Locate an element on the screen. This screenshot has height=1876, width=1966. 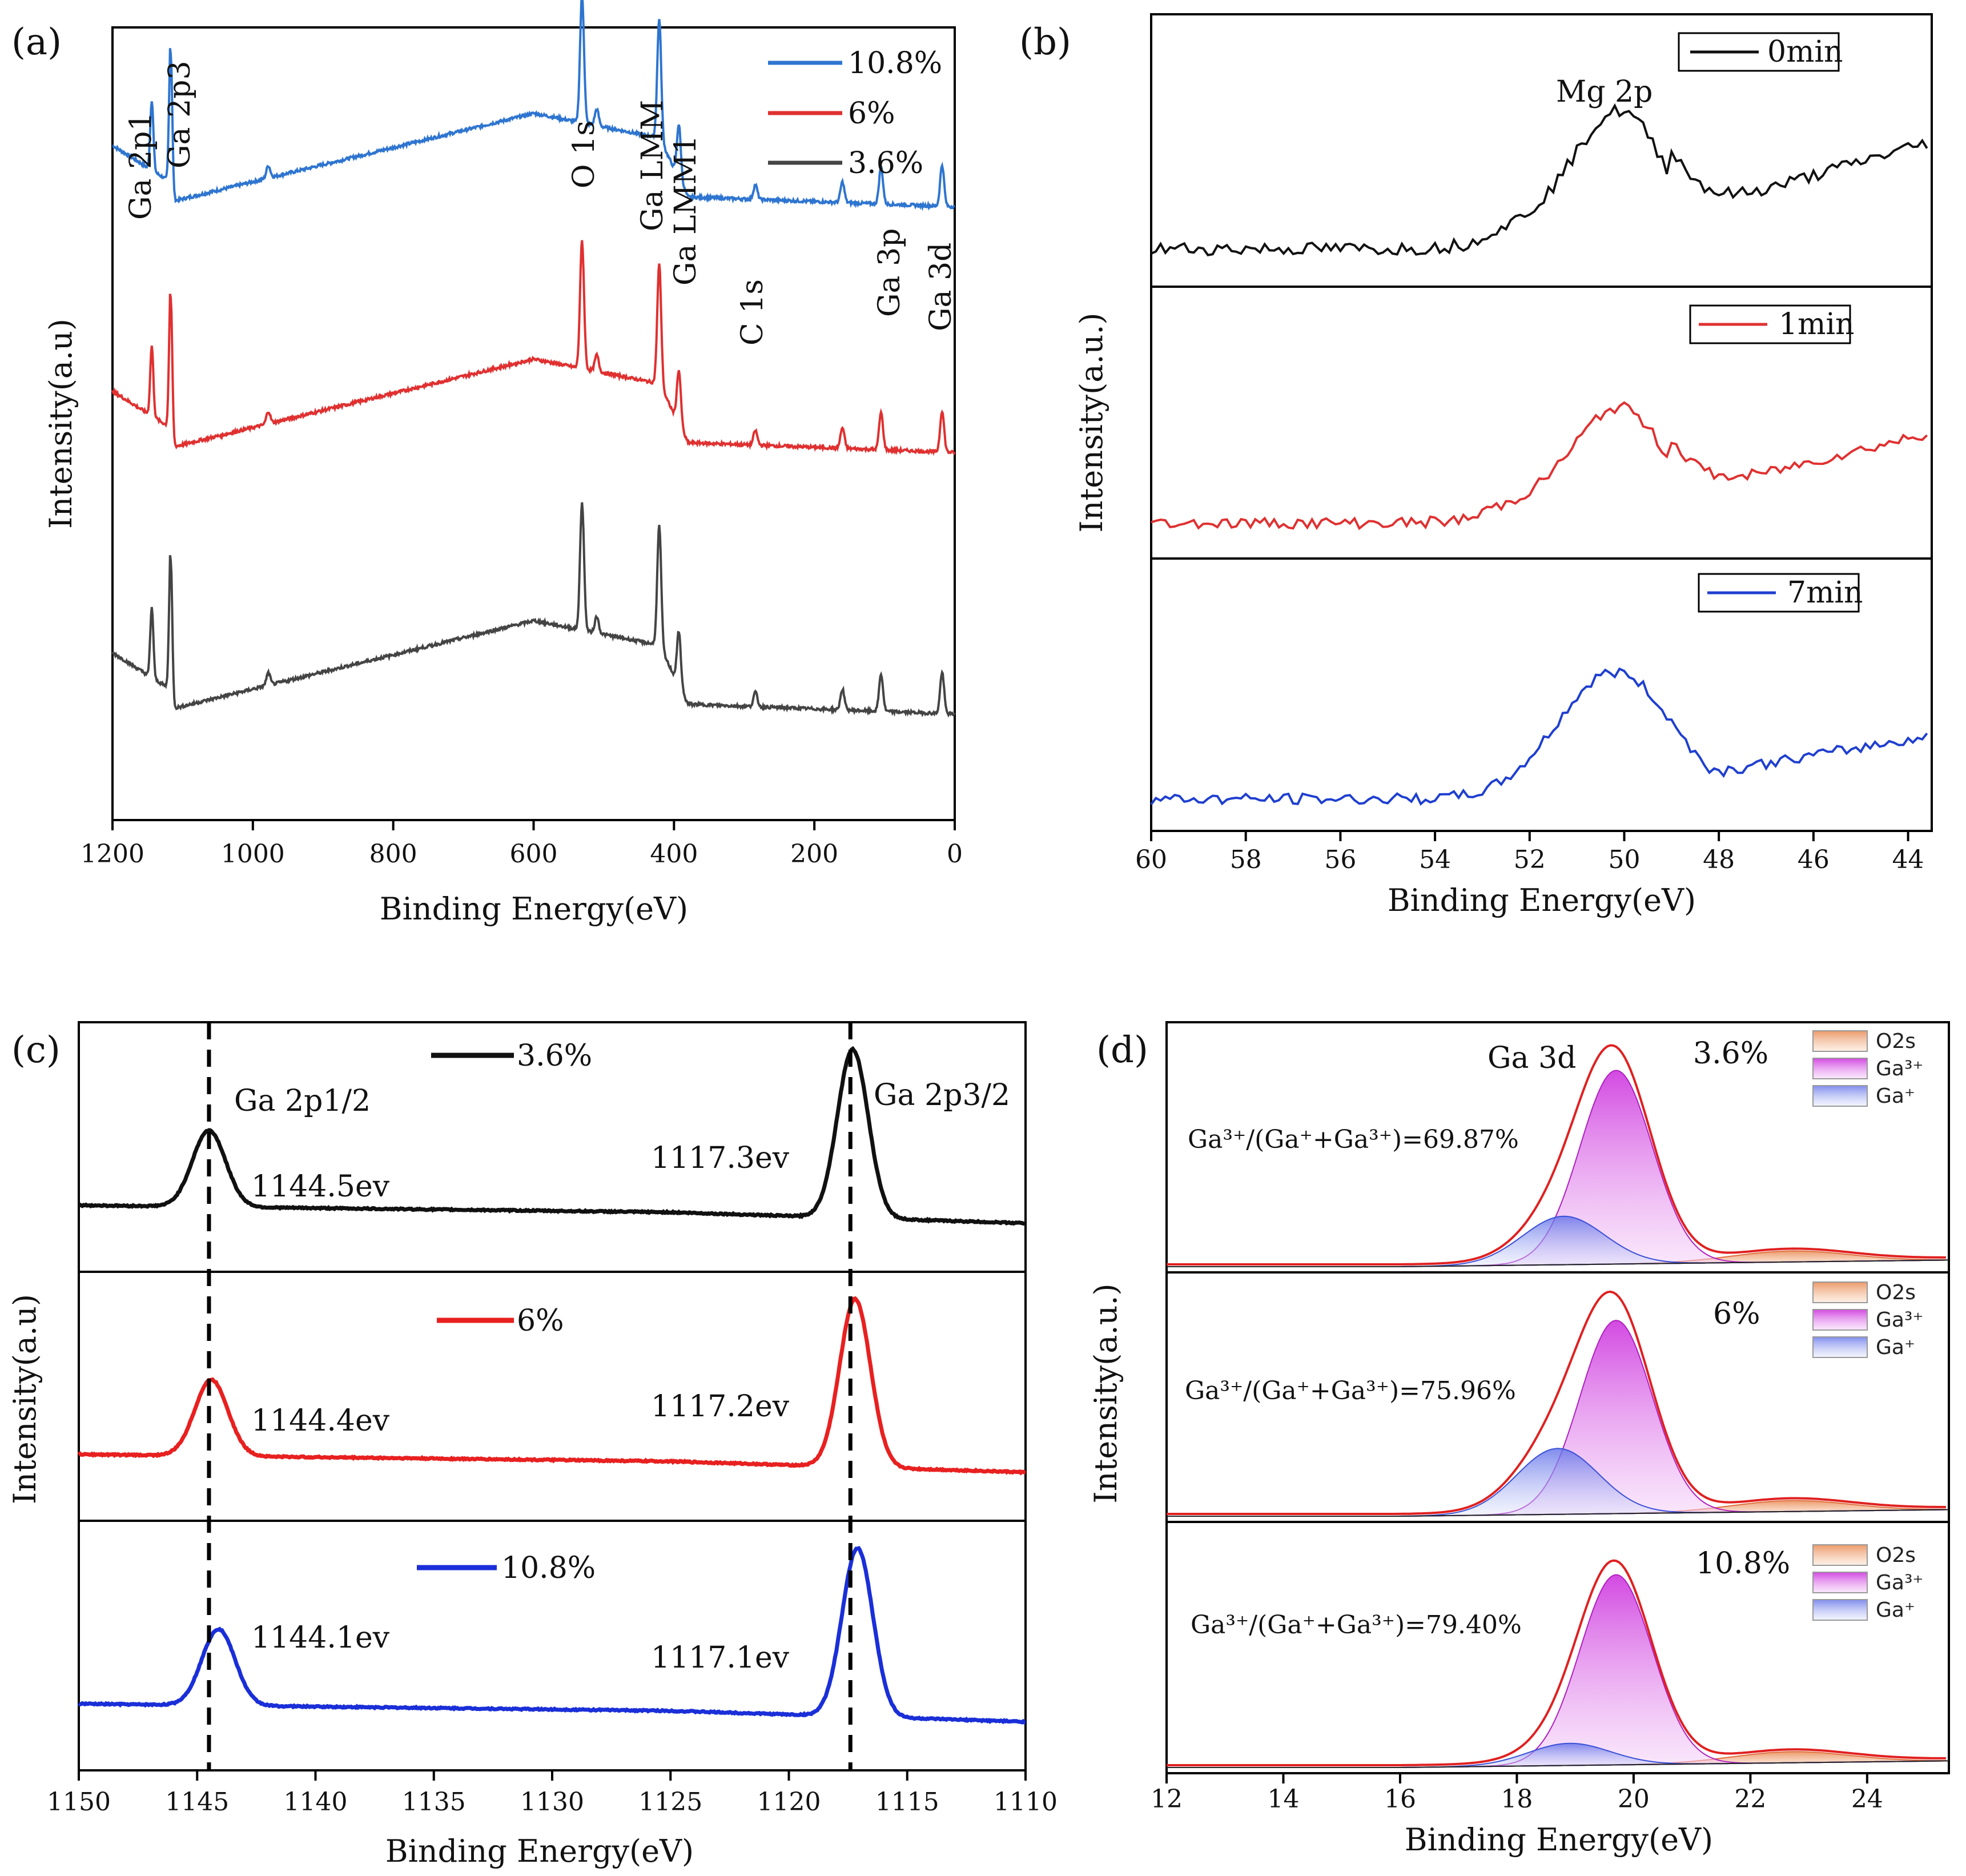
panel-d-tick-label: 16 is located at coordinates (1400, 1800).